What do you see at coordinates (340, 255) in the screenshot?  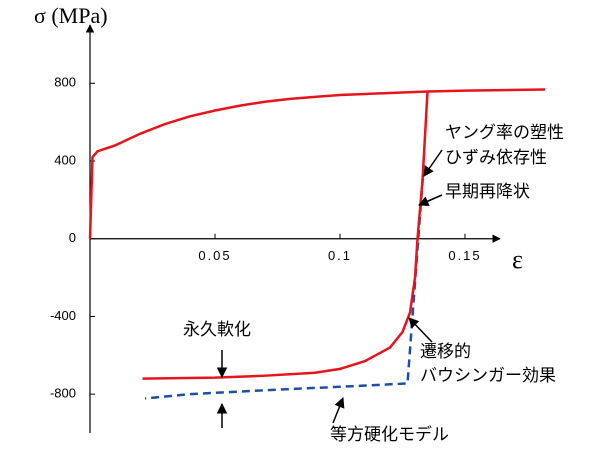 I see `x-tick-label: 0.1` at bounding box center [340, 255].